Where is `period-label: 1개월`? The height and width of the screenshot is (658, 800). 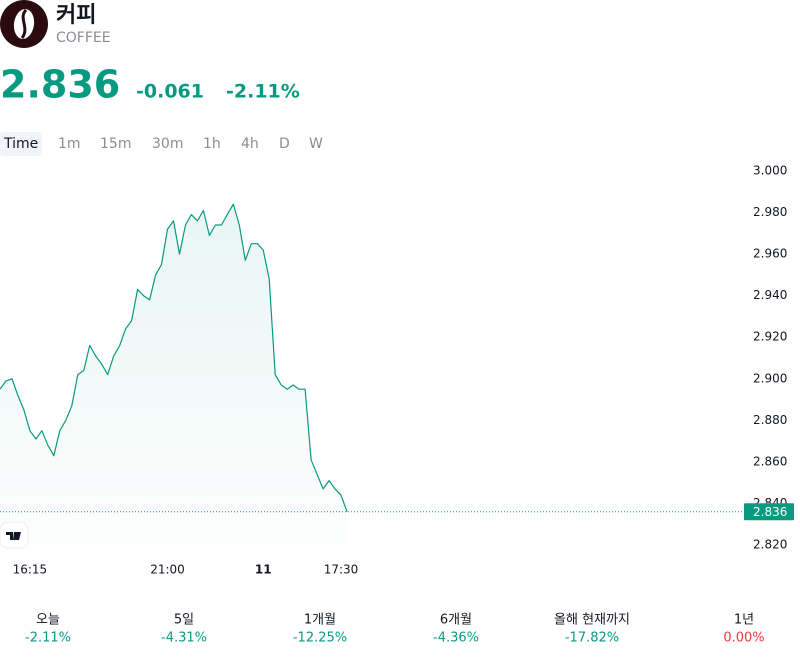 period-label: 1개월 is located at coordinates (320, 620).